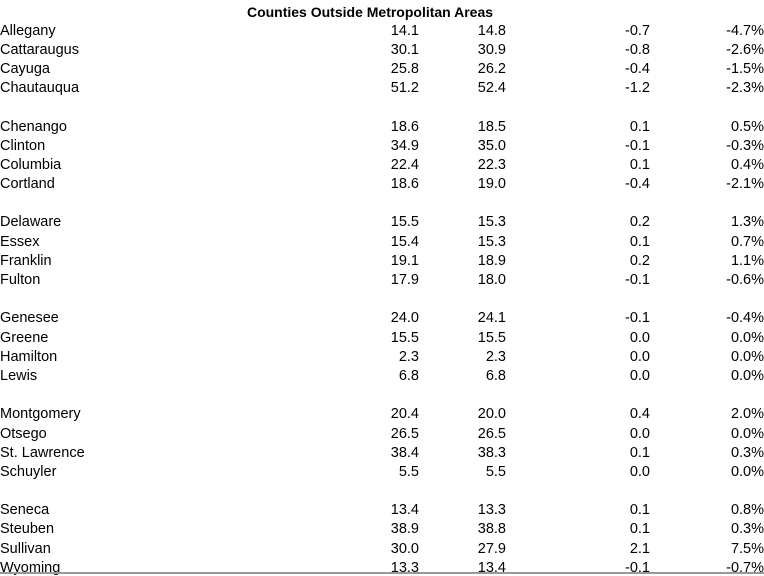 This screenshot has height=576, width=764. What do you see at coordinates (495, 375) in the screenshot?
I see `value-col2-cell: 6.8` at bounding box center [495, 375].